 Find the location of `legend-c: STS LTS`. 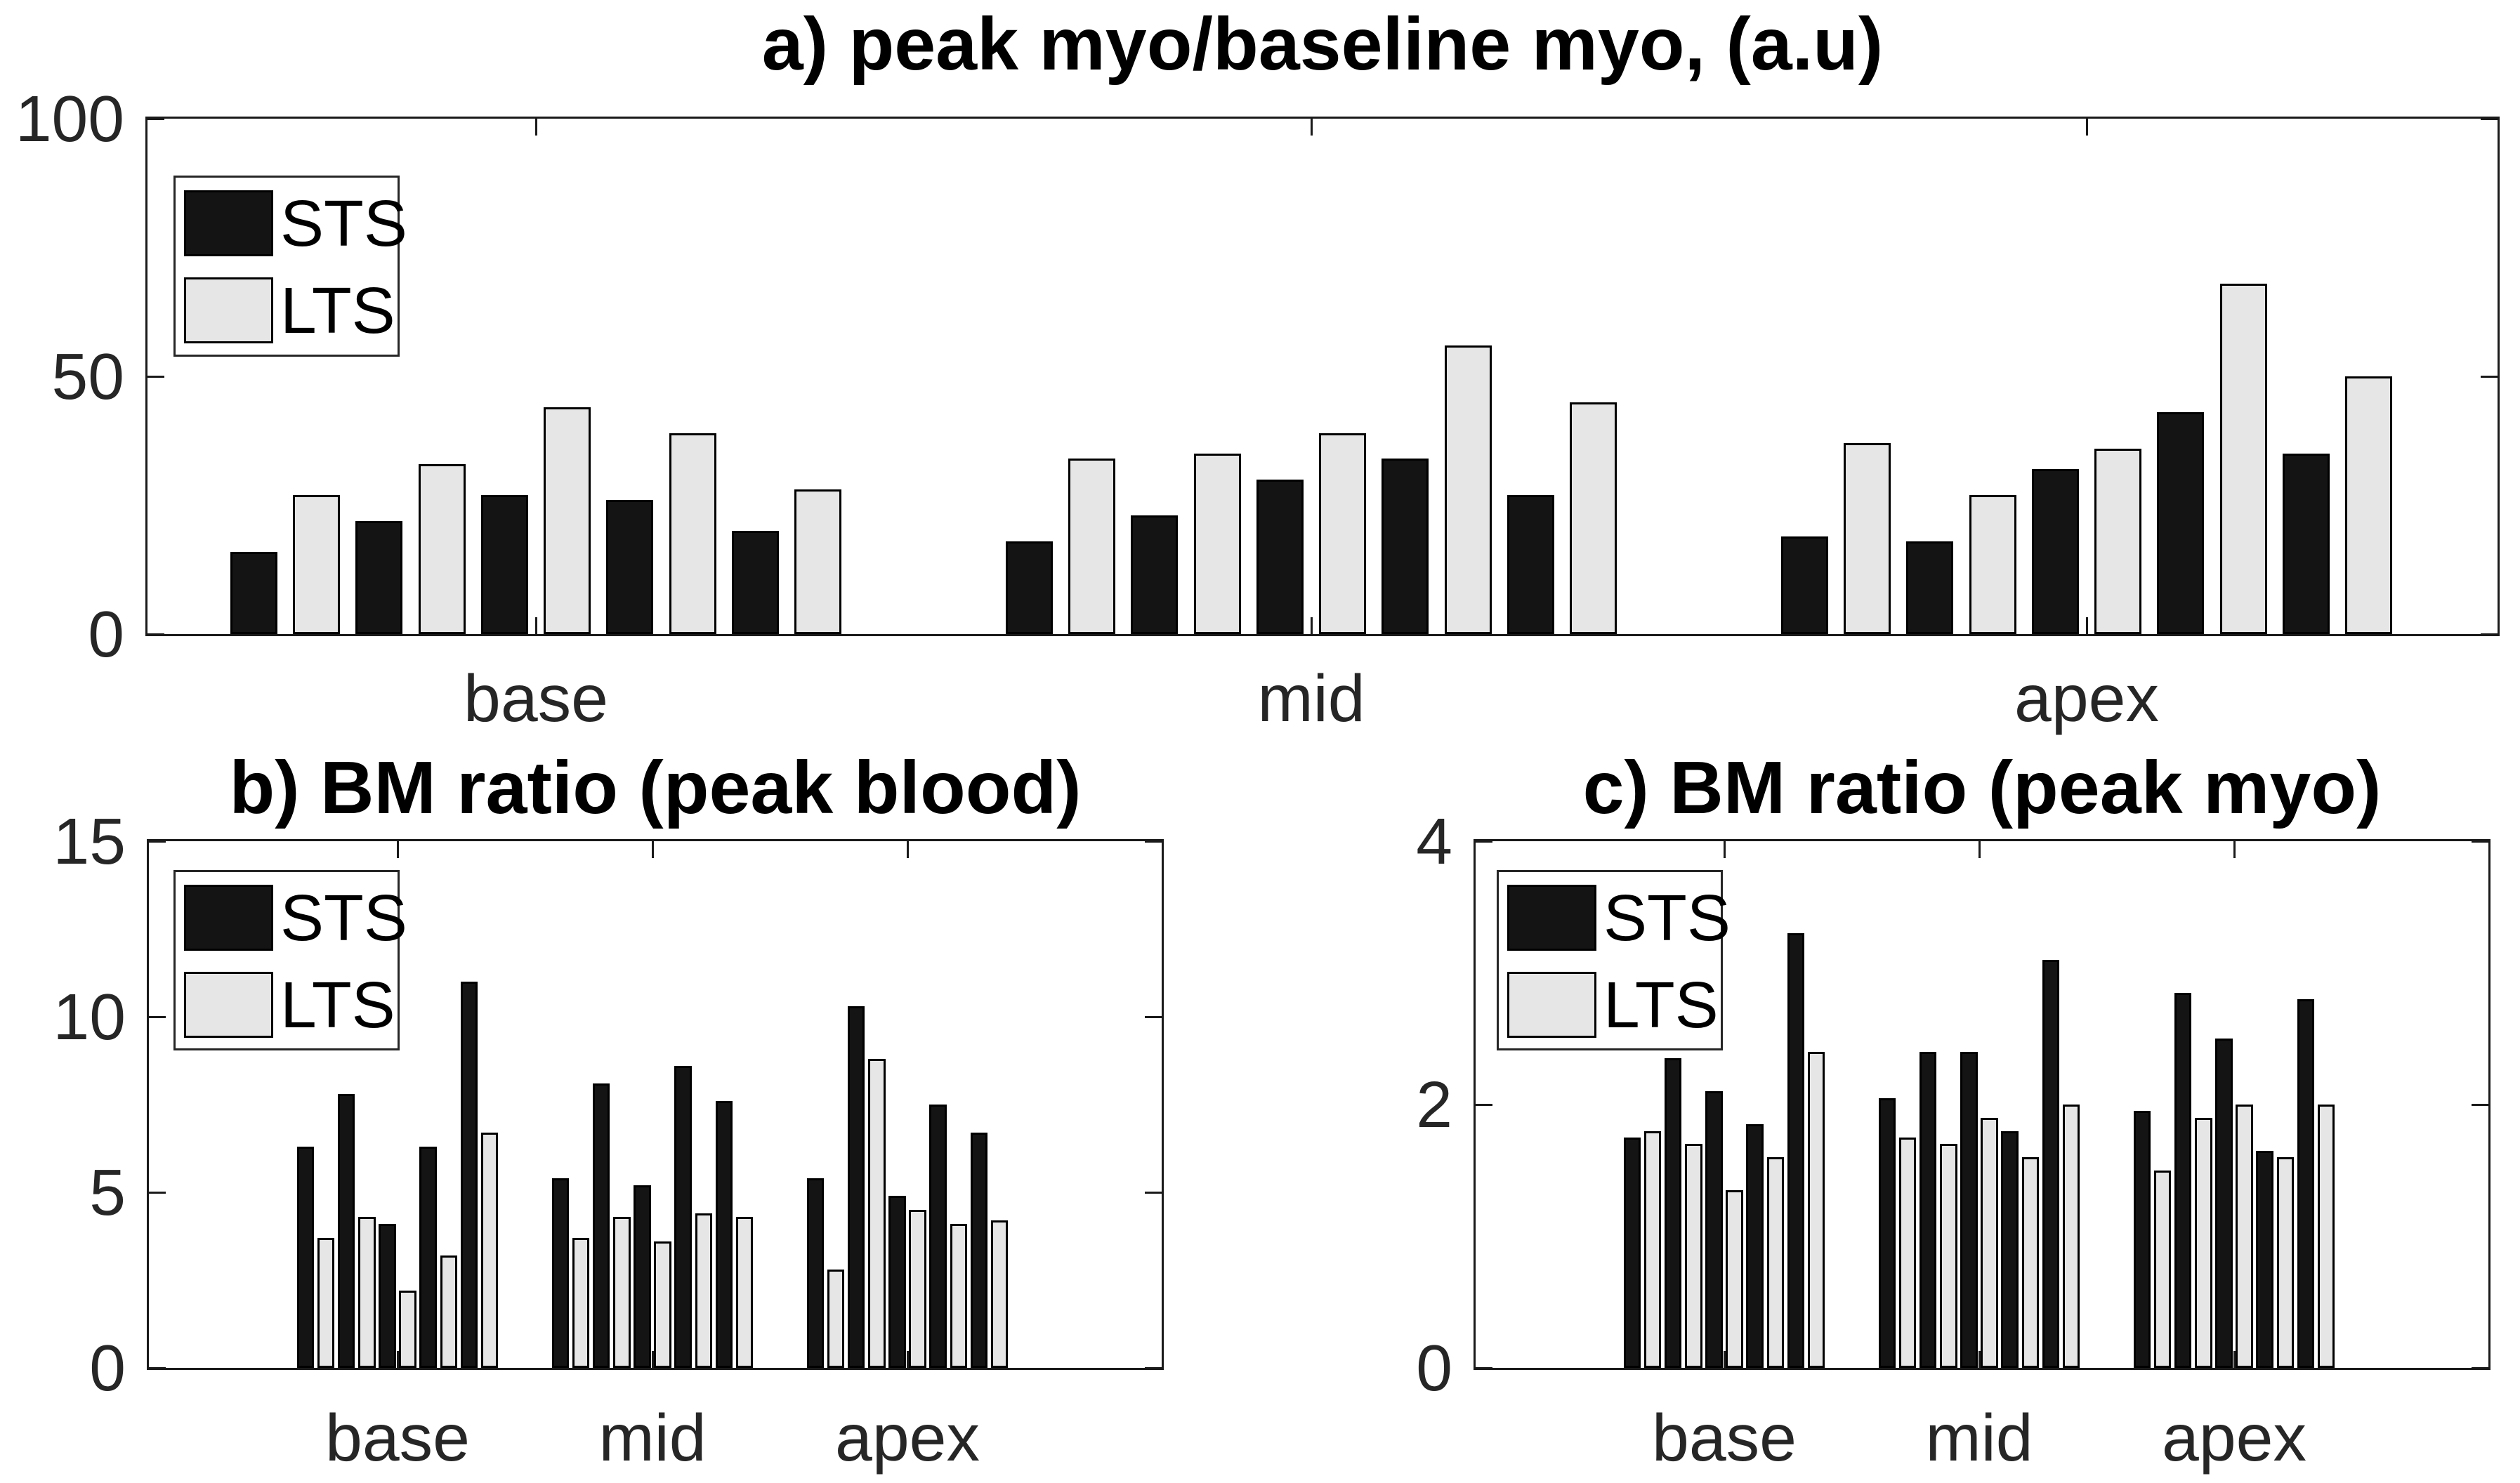

legend-c: STS LTS is located at coordinates (1614, 960).